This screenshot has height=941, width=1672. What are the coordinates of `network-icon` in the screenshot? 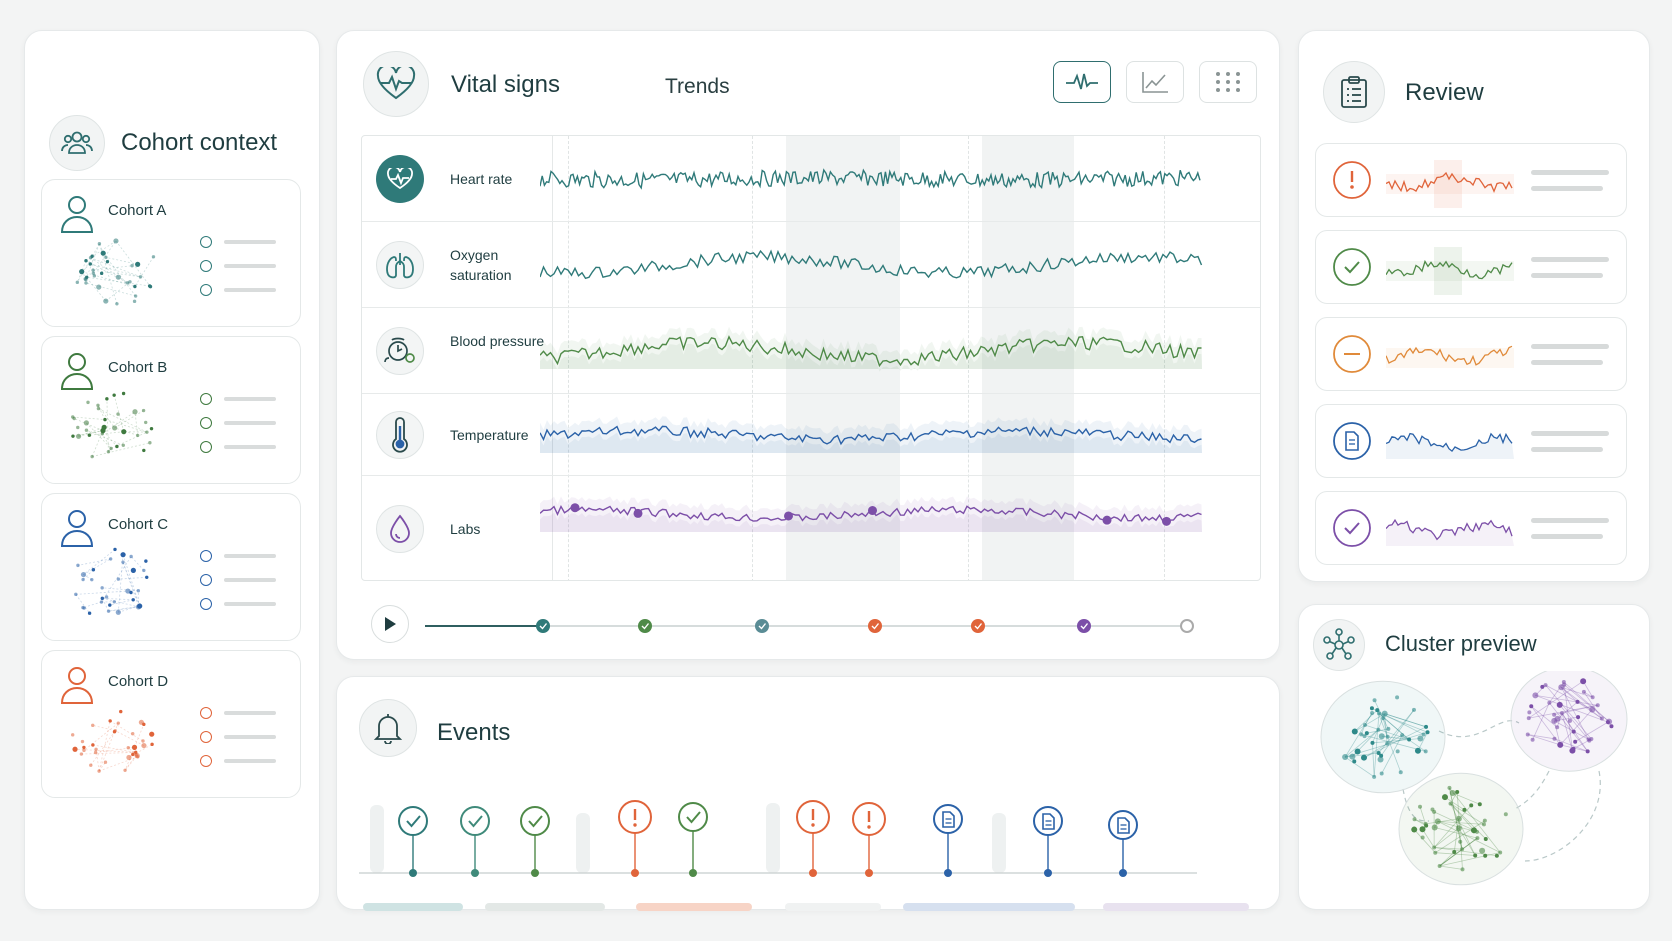 It's located at (1339, 645).